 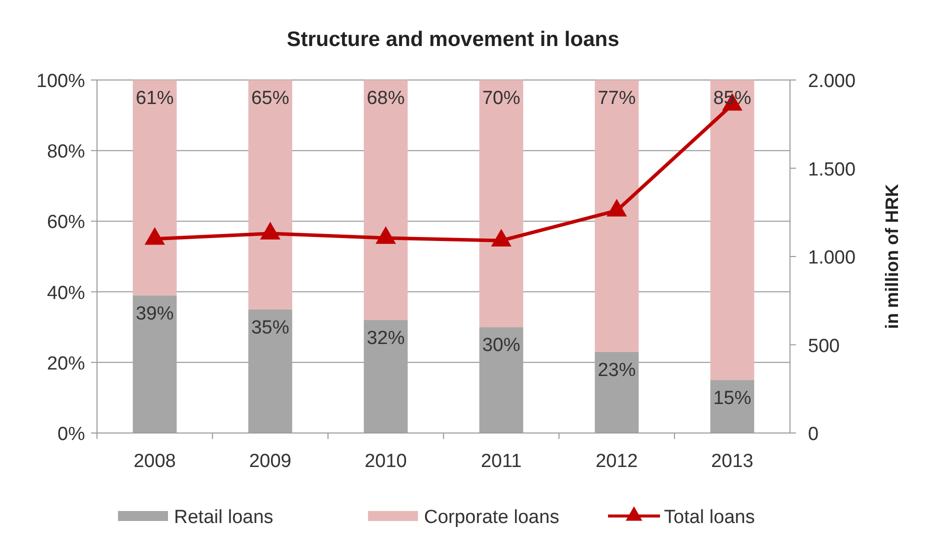 What do you see at coordinates (732, 399) in the screenshot?
I see `data-label: 15%` at bounding box center [732, 399].